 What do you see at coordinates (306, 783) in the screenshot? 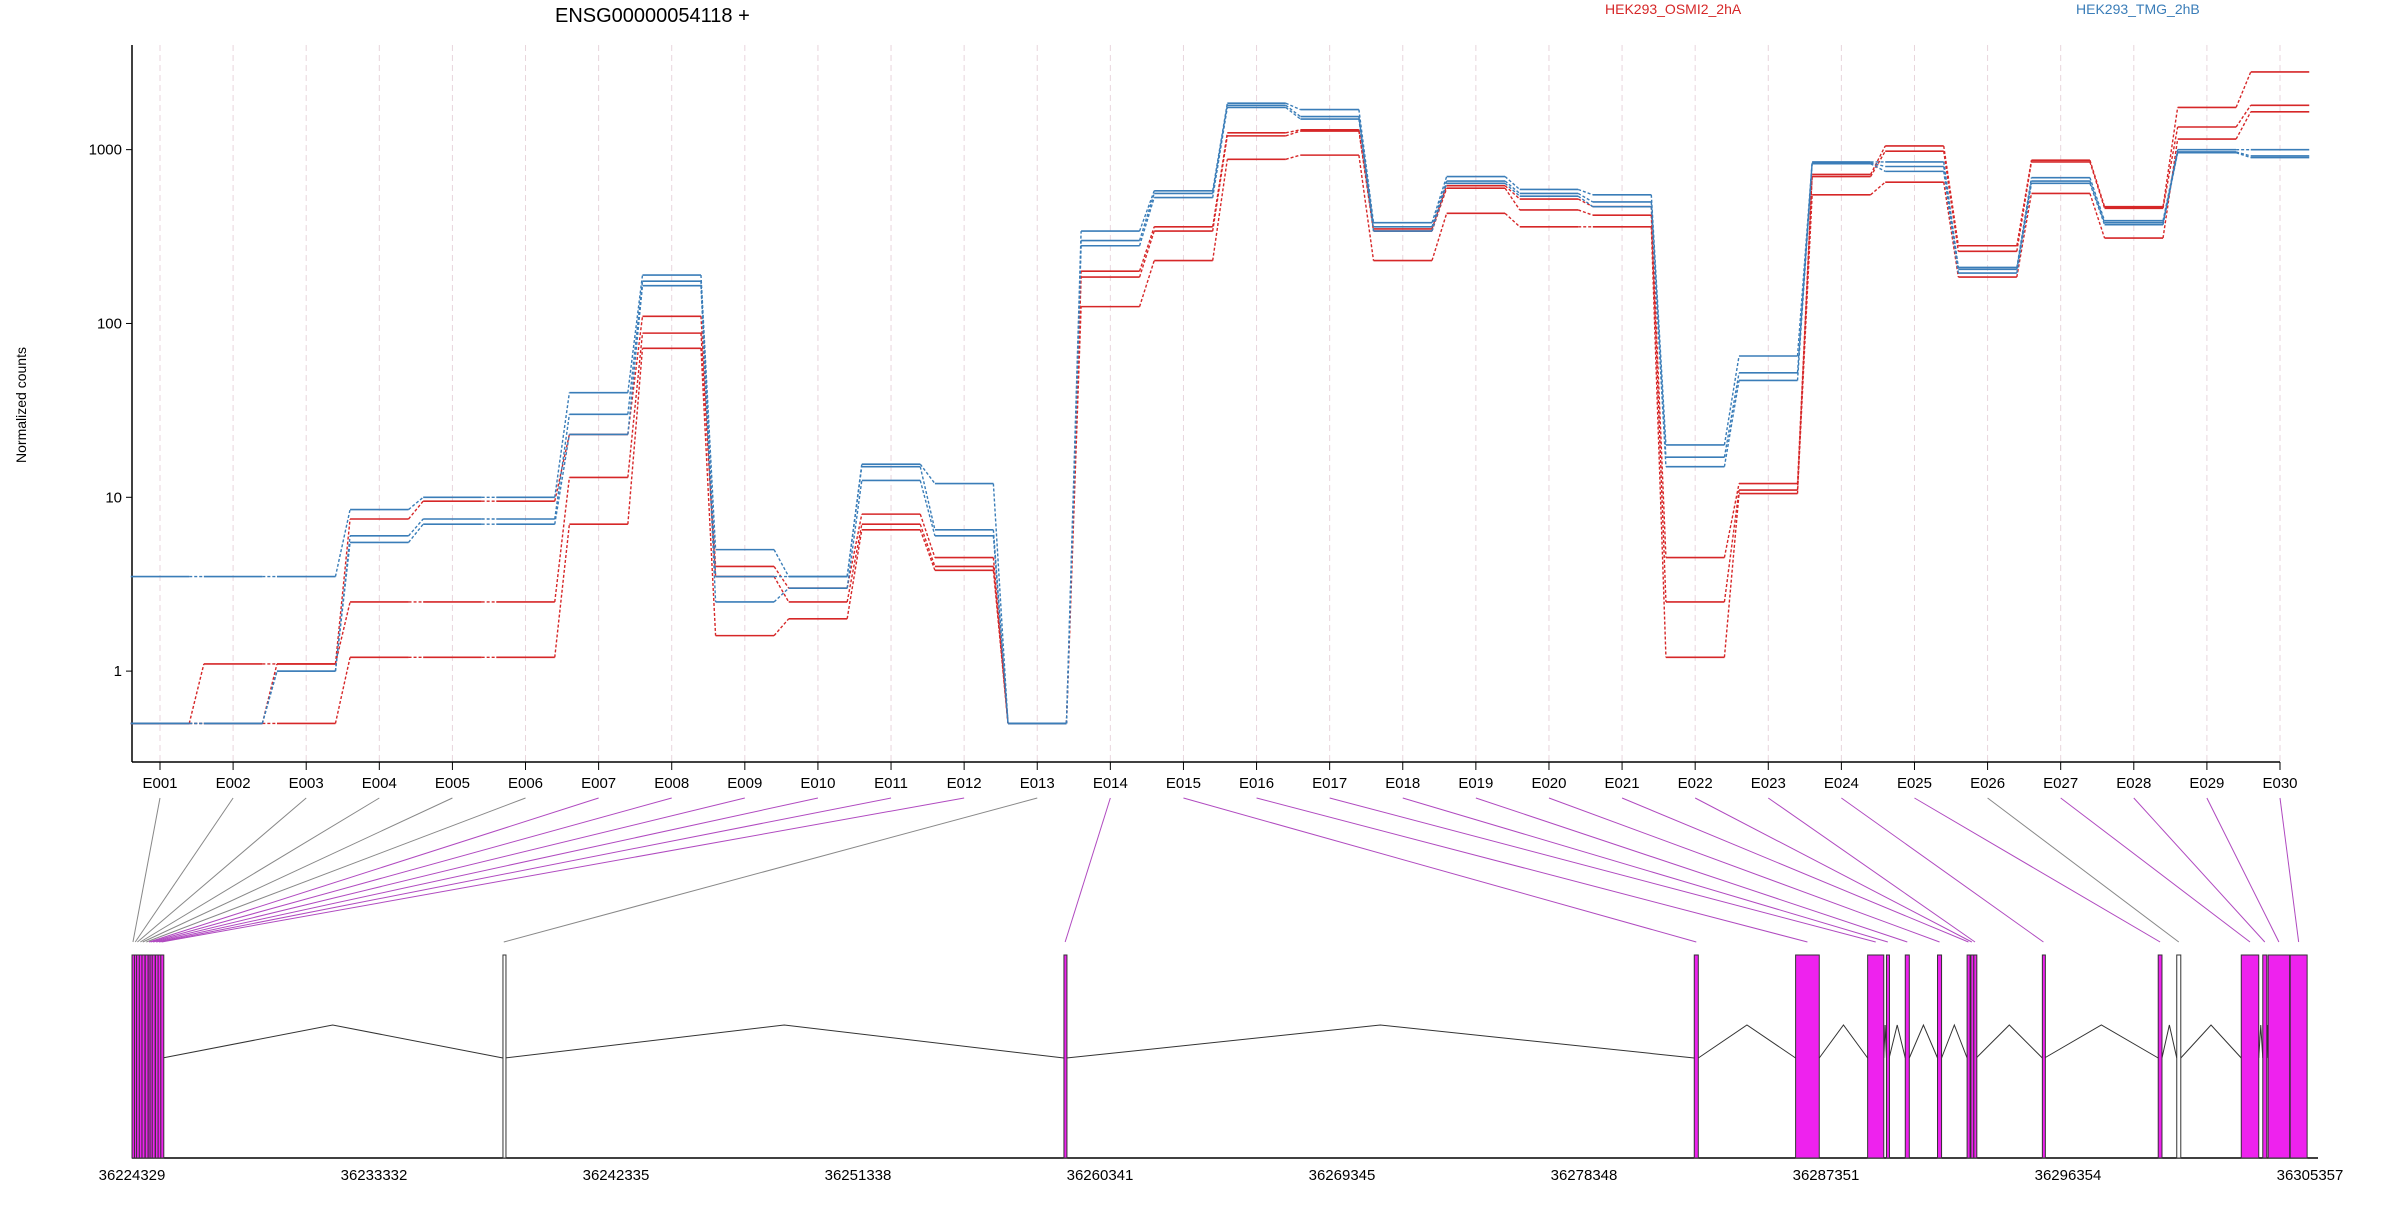
I see `x-tick-label-e003: E003` at bounding box center [306, 783].